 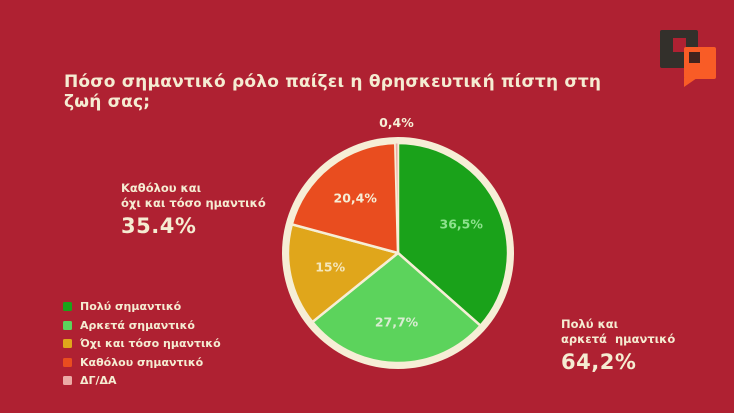 What do you see at coordinates (142, 380) in the screenshot?
I see `legend-item-dg-da: ΔΓ/ΔΑ` at bounding box center [142, 380].